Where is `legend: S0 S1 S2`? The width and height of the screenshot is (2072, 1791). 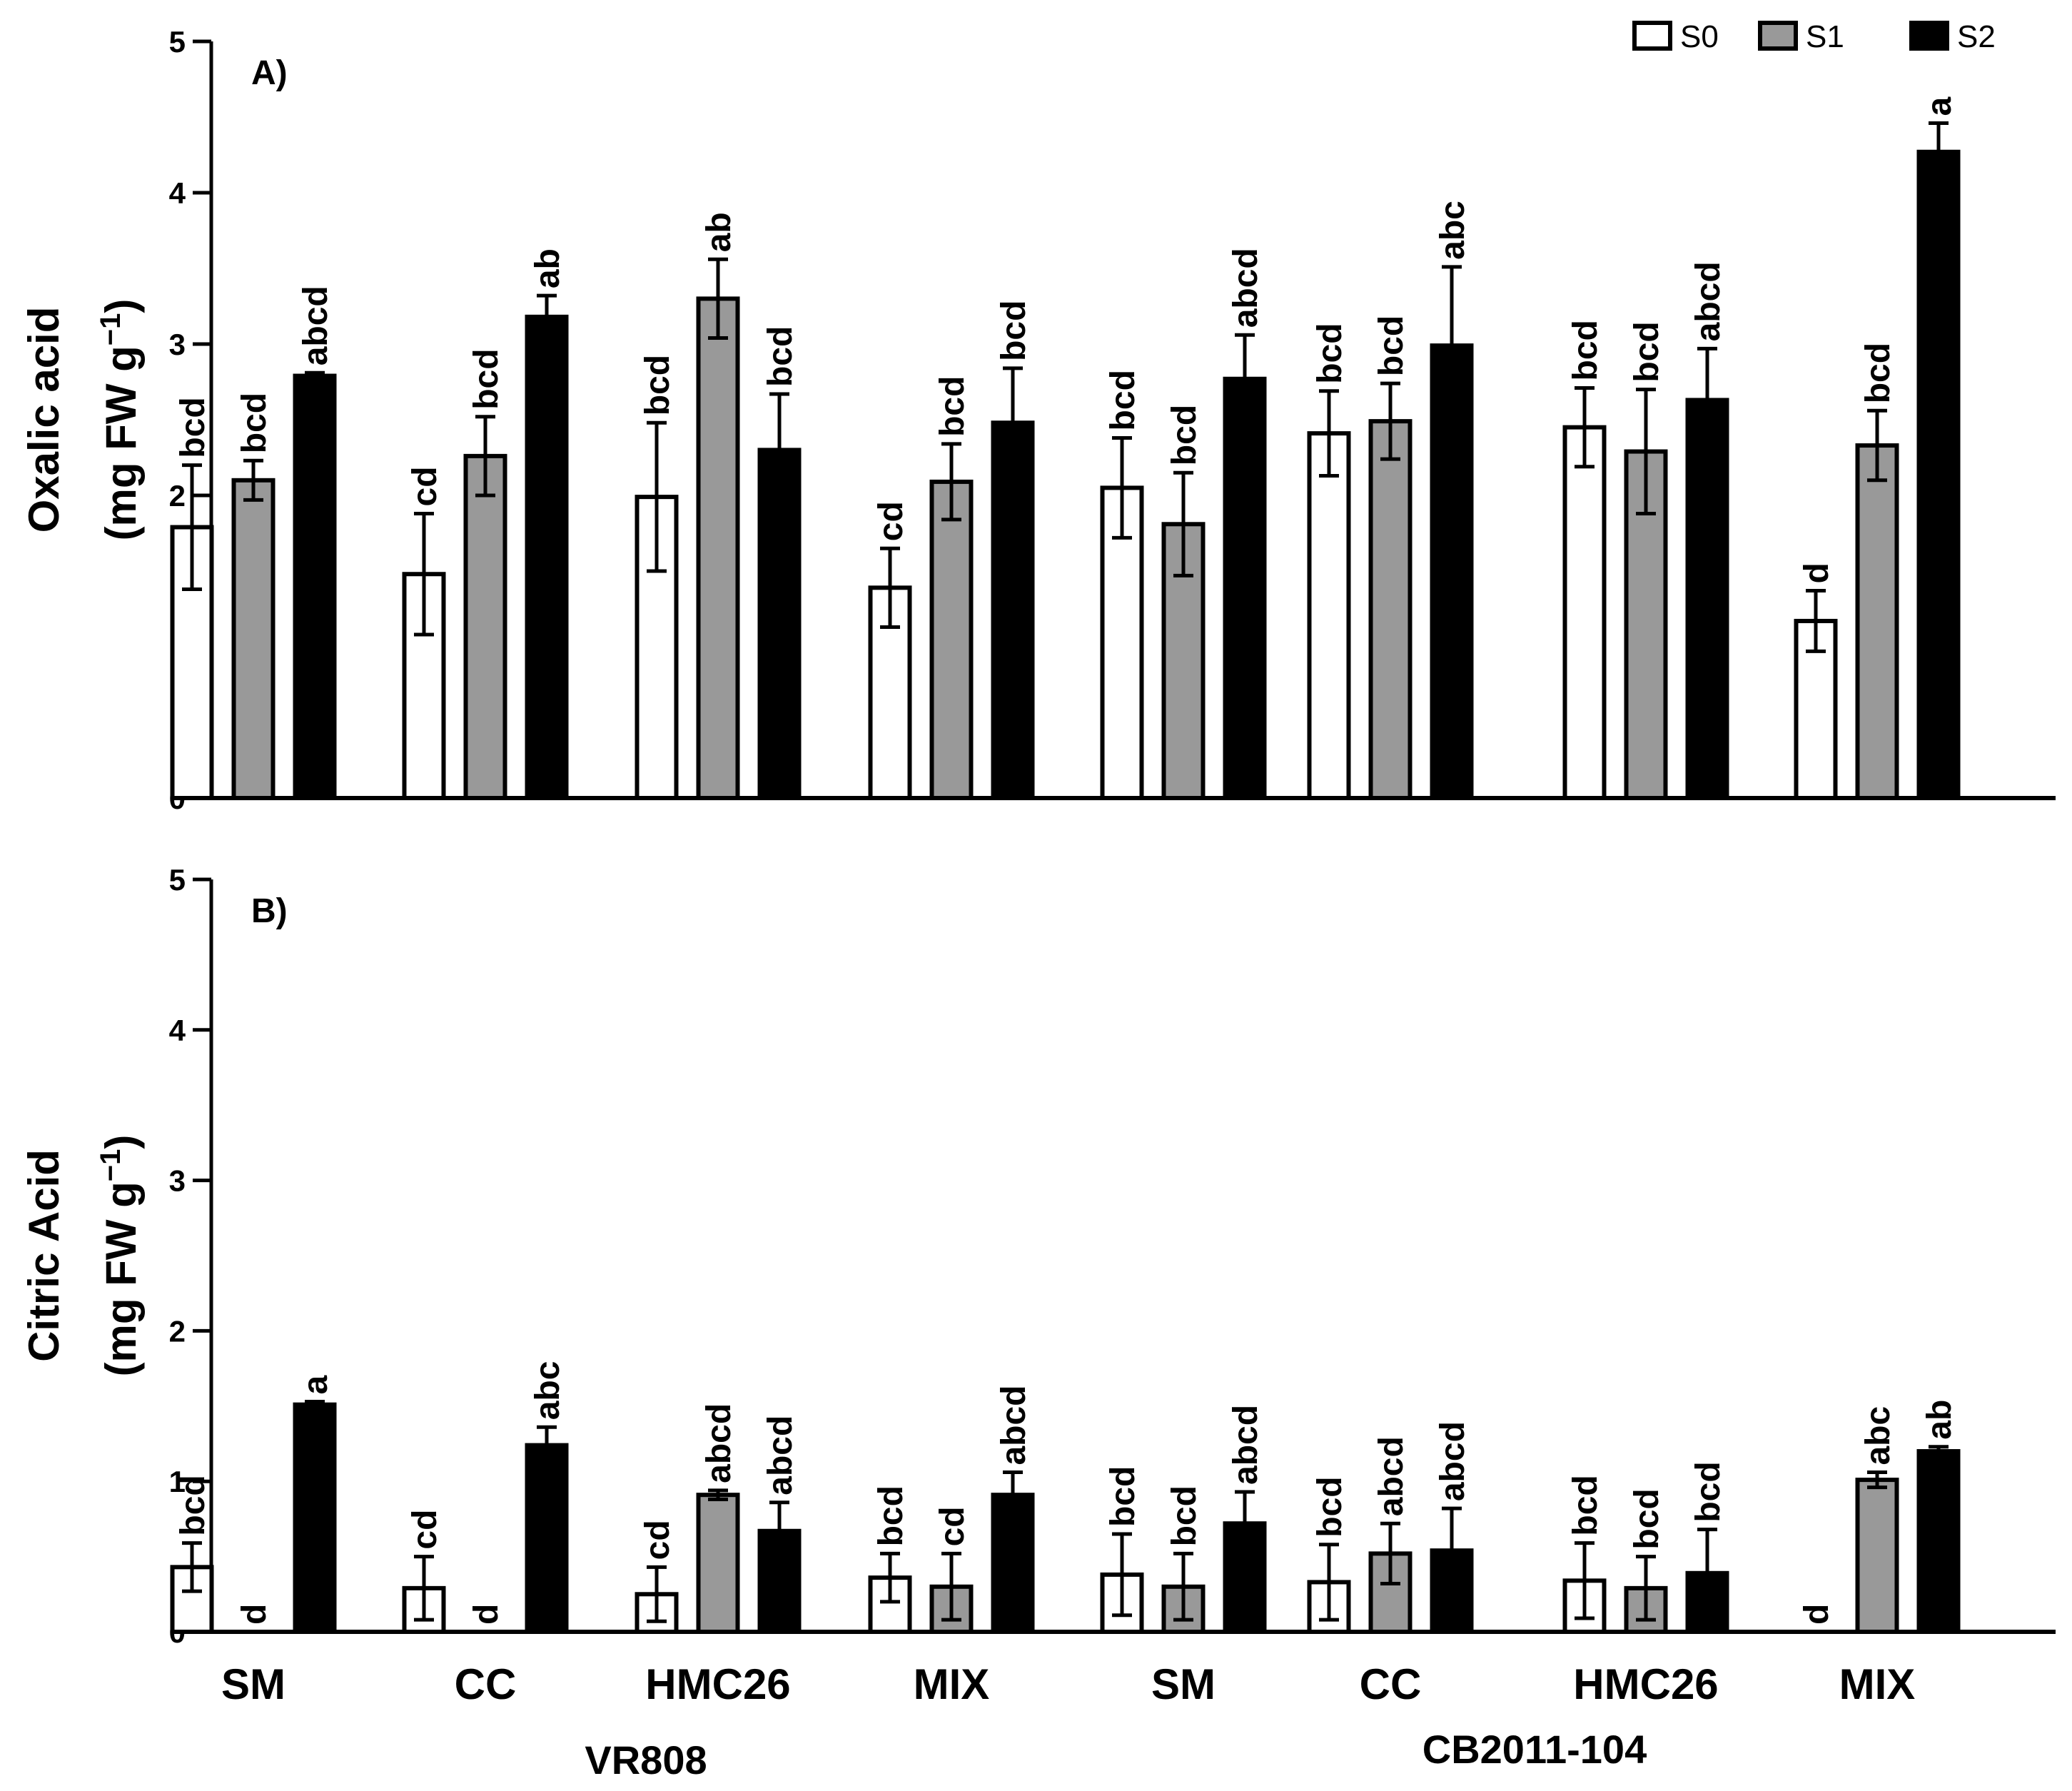
legend: S0 S1 S2 is located at coordinates (1814, 36).